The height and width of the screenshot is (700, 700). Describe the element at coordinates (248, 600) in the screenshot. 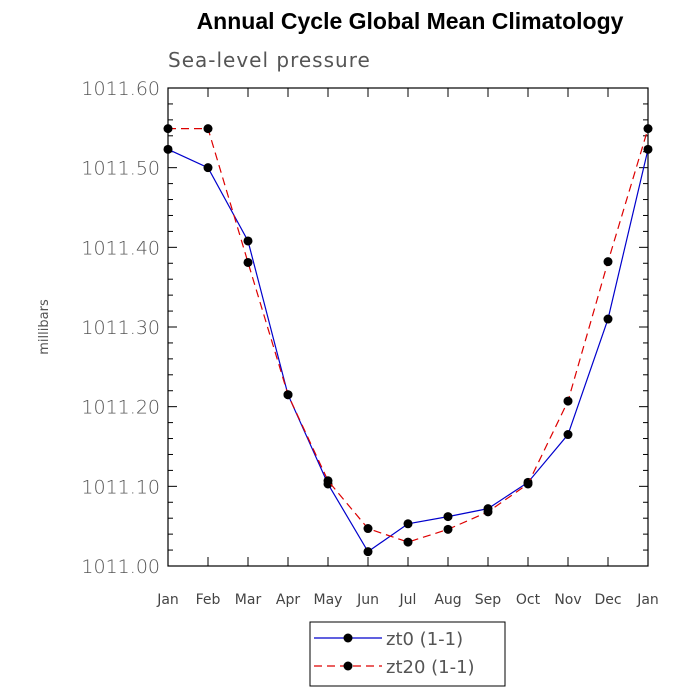

I see `x-tick-label: Mar` at that location.